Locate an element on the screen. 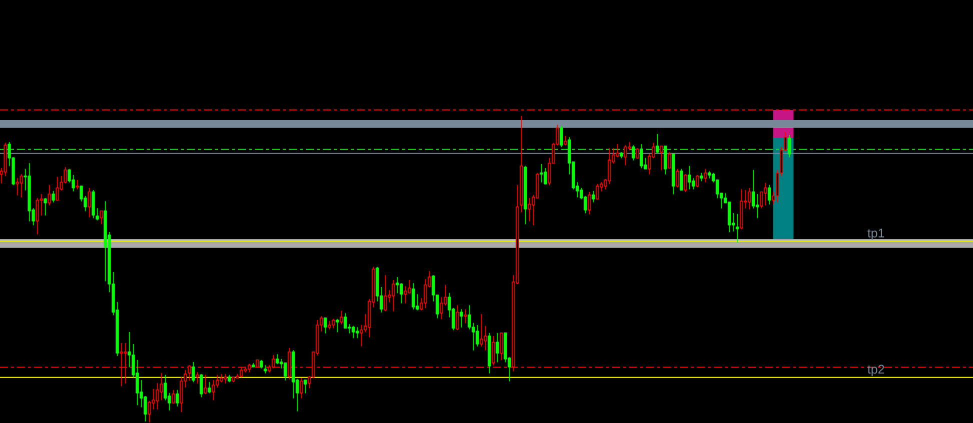 The width and height of the screenshot is (973, 423). ref-line-label: tp2 is located at coordinates (876, 370).